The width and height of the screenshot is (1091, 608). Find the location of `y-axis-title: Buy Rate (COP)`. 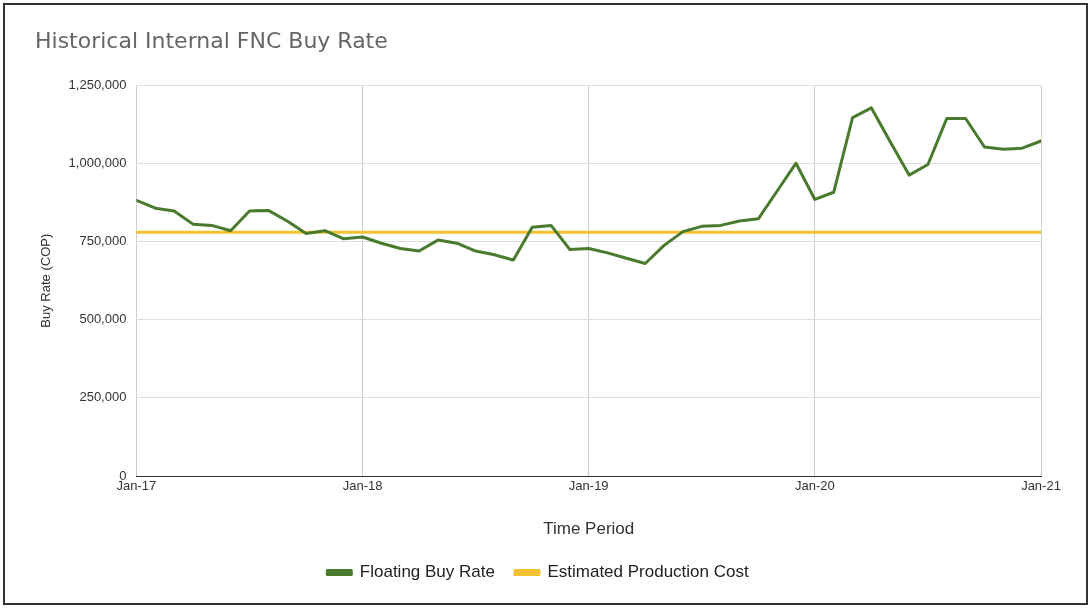

y-axis-title: Buy Rate (COP) is located at coordinates (46, 280).